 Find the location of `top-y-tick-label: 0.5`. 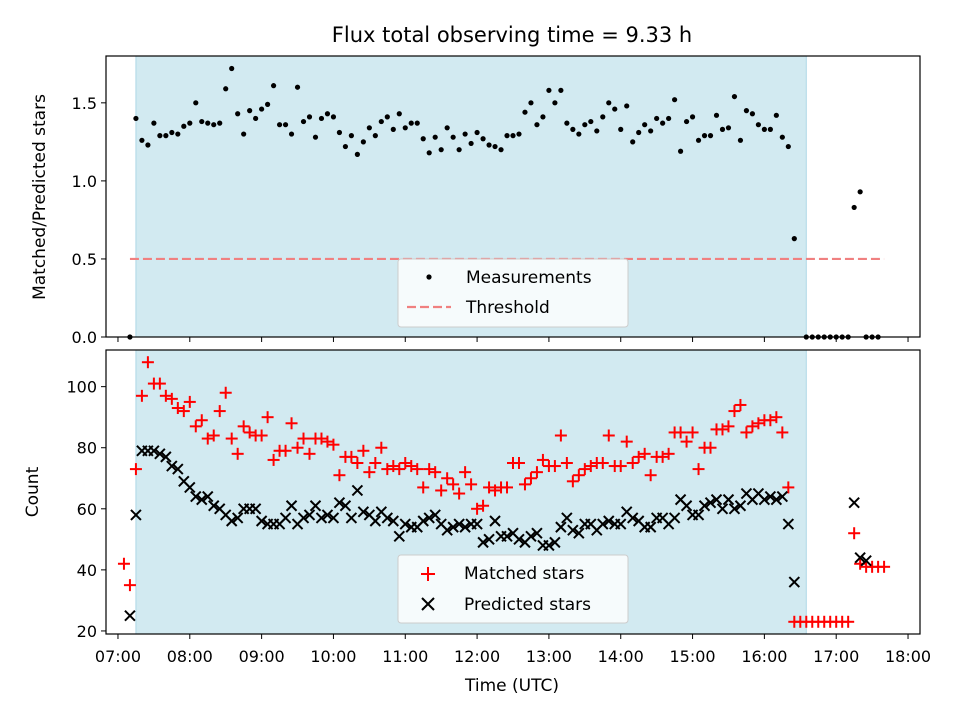

top-y-tick-label: 0.5 is located at coordinates (84, 259).